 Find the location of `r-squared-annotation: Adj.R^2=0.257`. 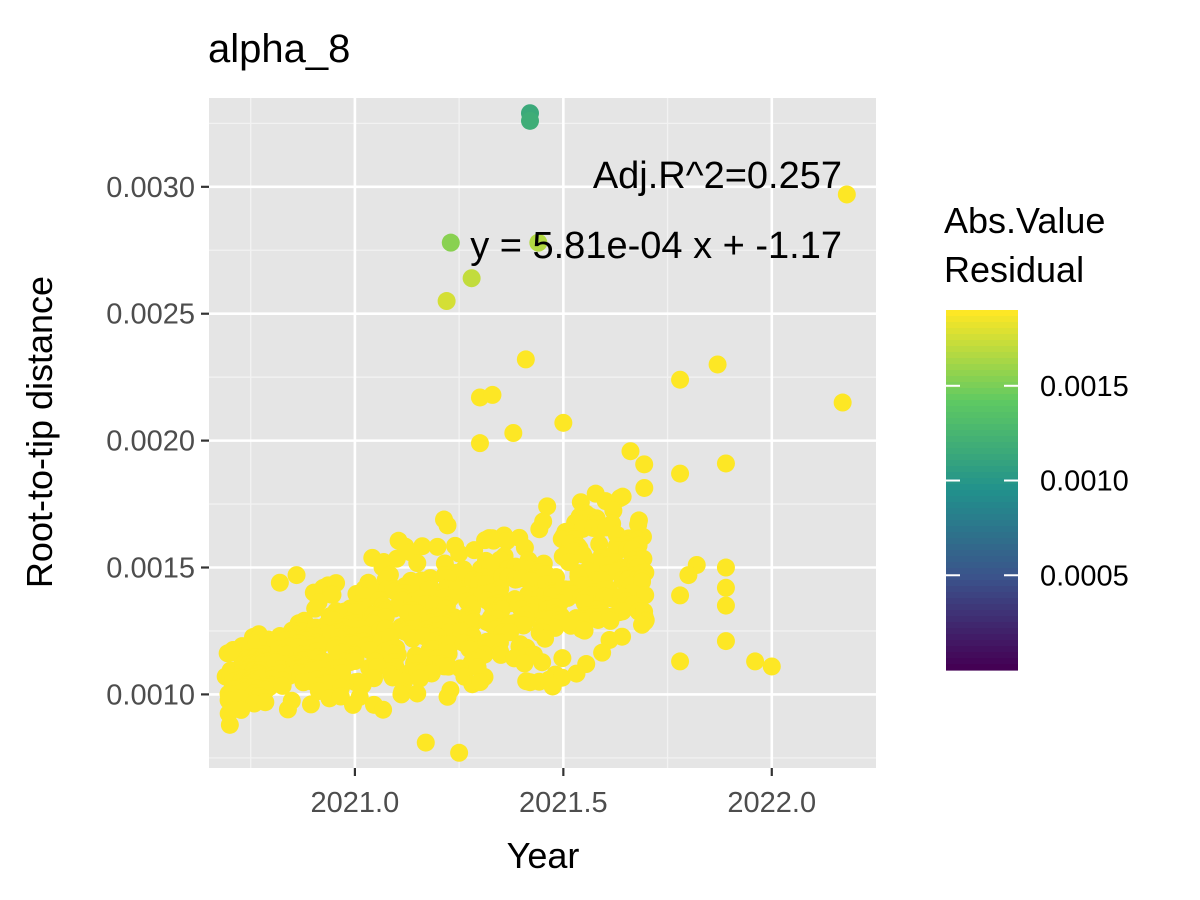

r-squared-annotation: Adj.R^2=0.257 is located at coordinates (717, 176).